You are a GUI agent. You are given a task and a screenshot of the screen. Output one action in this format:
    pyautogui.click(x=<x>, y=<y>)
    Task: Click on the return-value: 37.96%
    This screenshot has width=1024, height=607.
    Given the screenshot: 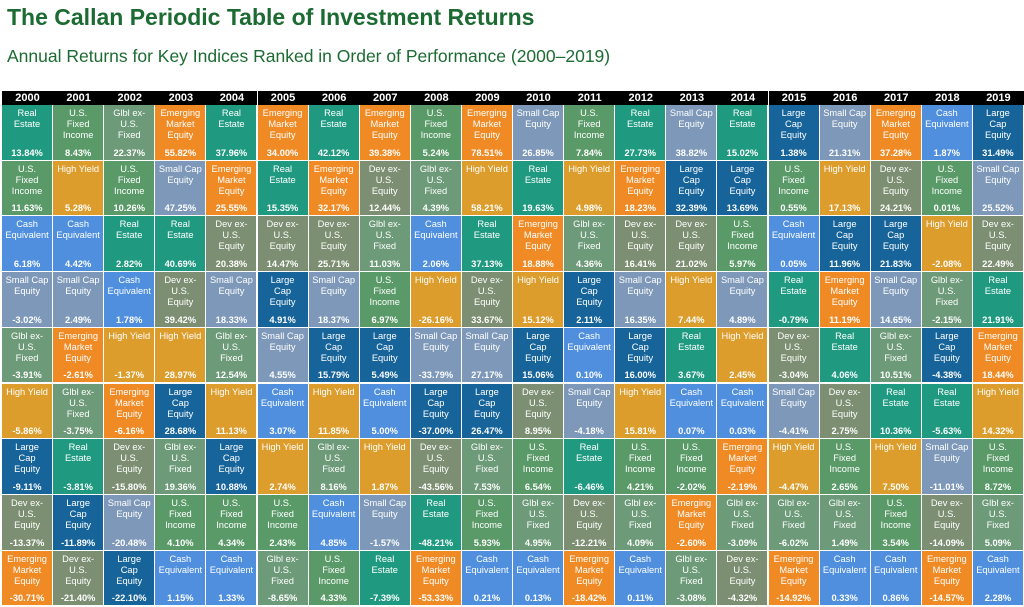 What is the action you would take?
    pyautogui.click(x=231, y=152)
    